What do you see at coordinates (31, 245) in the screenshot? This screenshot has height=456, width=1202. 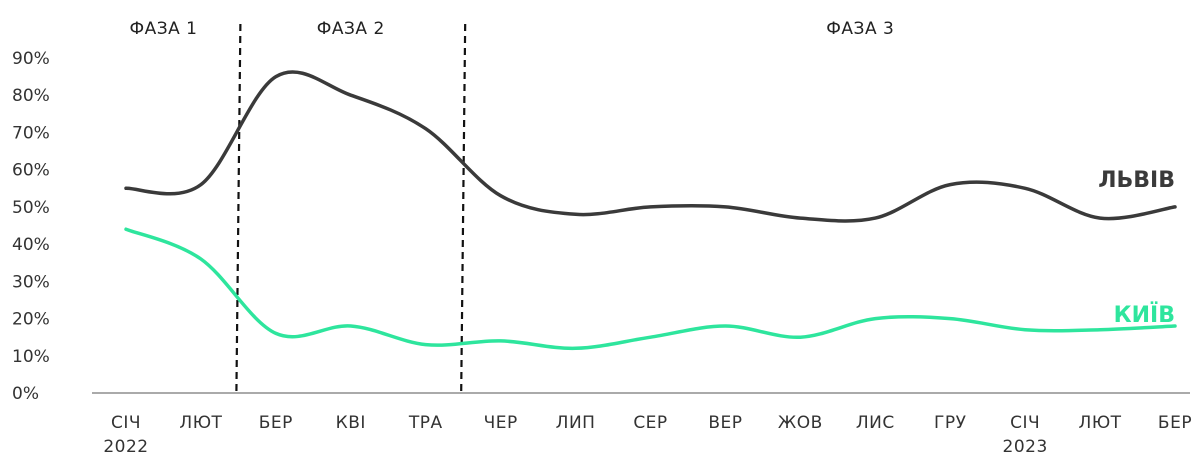 I see `y-tick-label: 40%` at bounding box center [31, 245].